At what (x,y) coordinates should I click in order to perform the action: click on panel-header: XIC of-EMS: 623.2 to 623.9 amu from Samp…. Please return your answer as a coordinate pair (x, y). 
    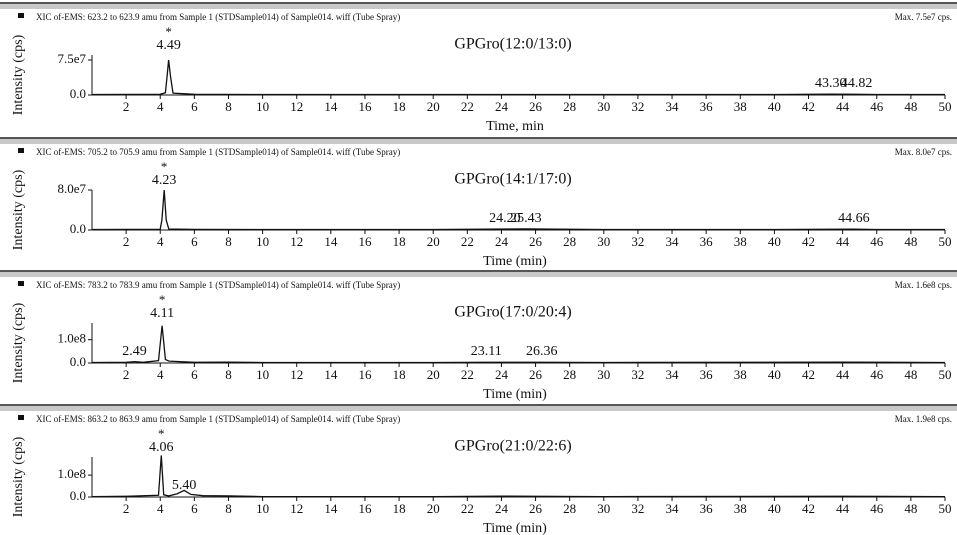
    Looking at the image, I should click on (218, 17).